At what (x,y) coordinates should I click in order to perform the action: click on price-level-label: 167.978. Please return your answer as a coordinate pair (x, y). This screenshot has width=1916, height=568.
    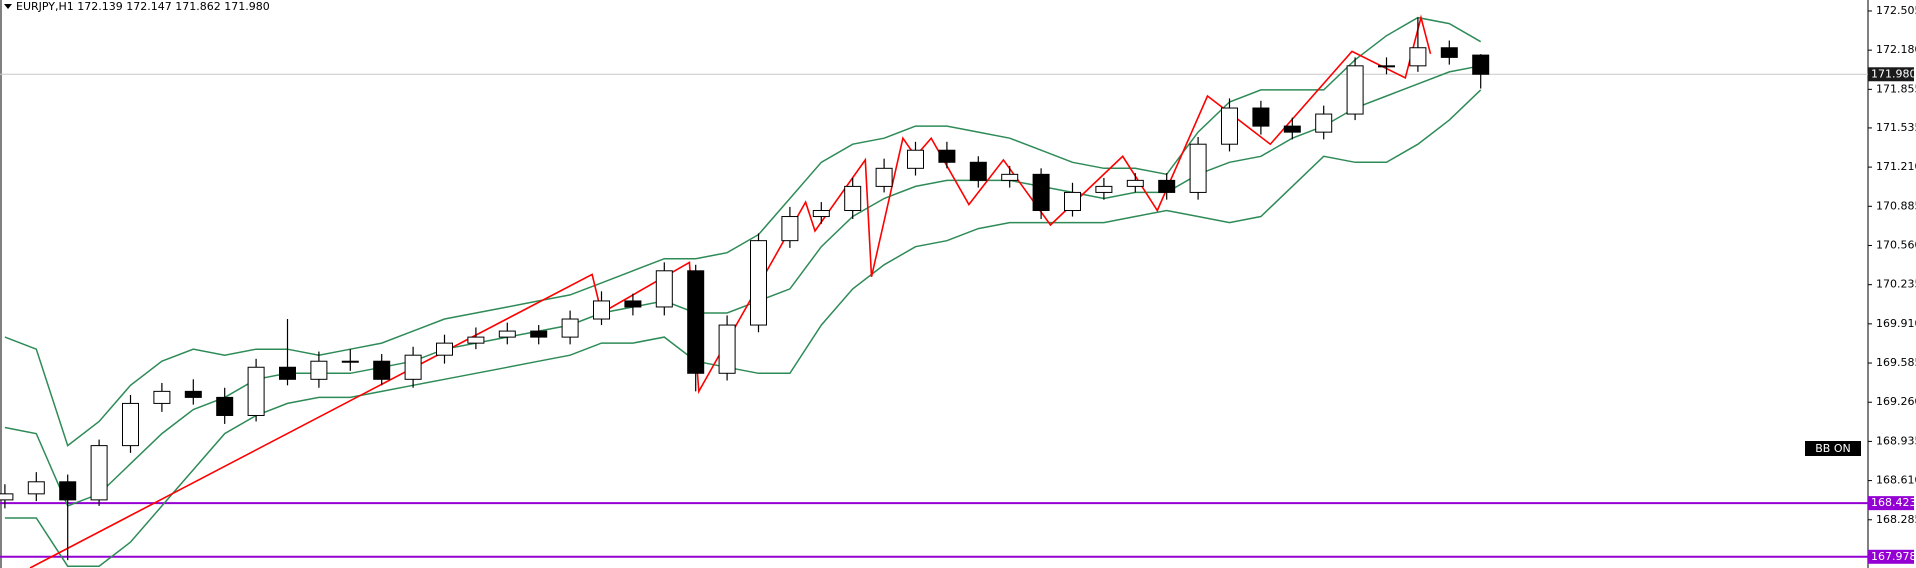
    Looking at the image, I should click on (1893, 556).